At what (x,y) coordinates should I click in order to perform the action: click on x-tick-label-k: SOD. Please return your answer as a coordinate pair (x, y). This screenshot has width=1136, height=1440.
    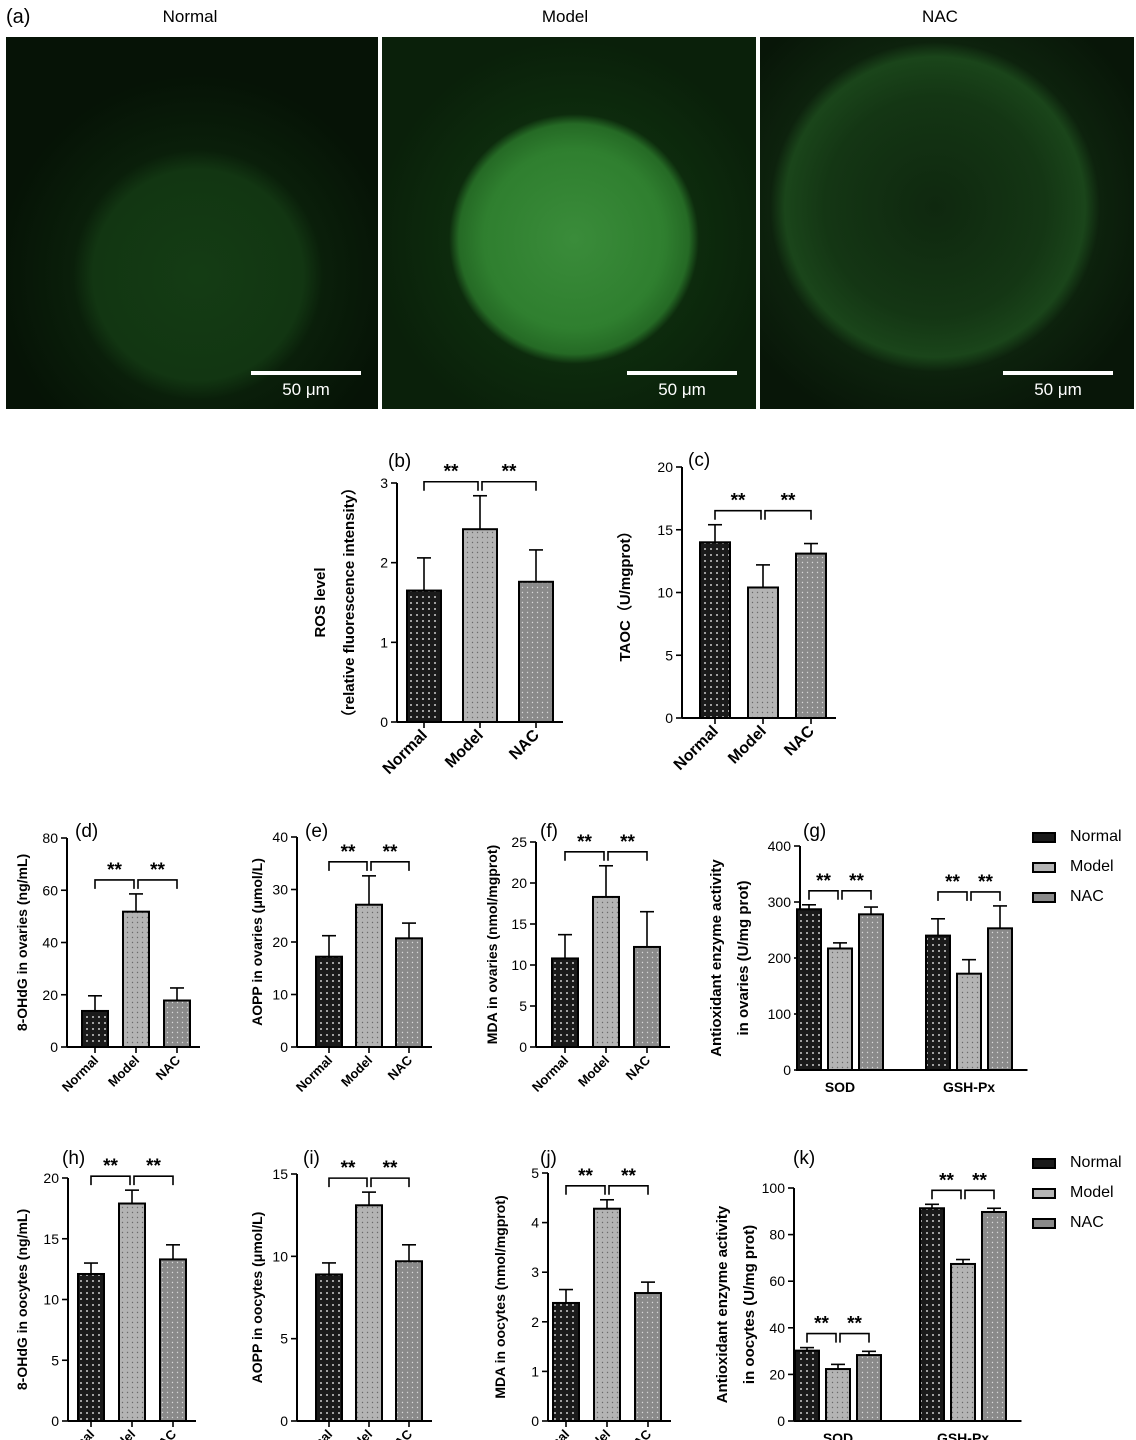
    Looking at the image, I should click on (838, 1435).